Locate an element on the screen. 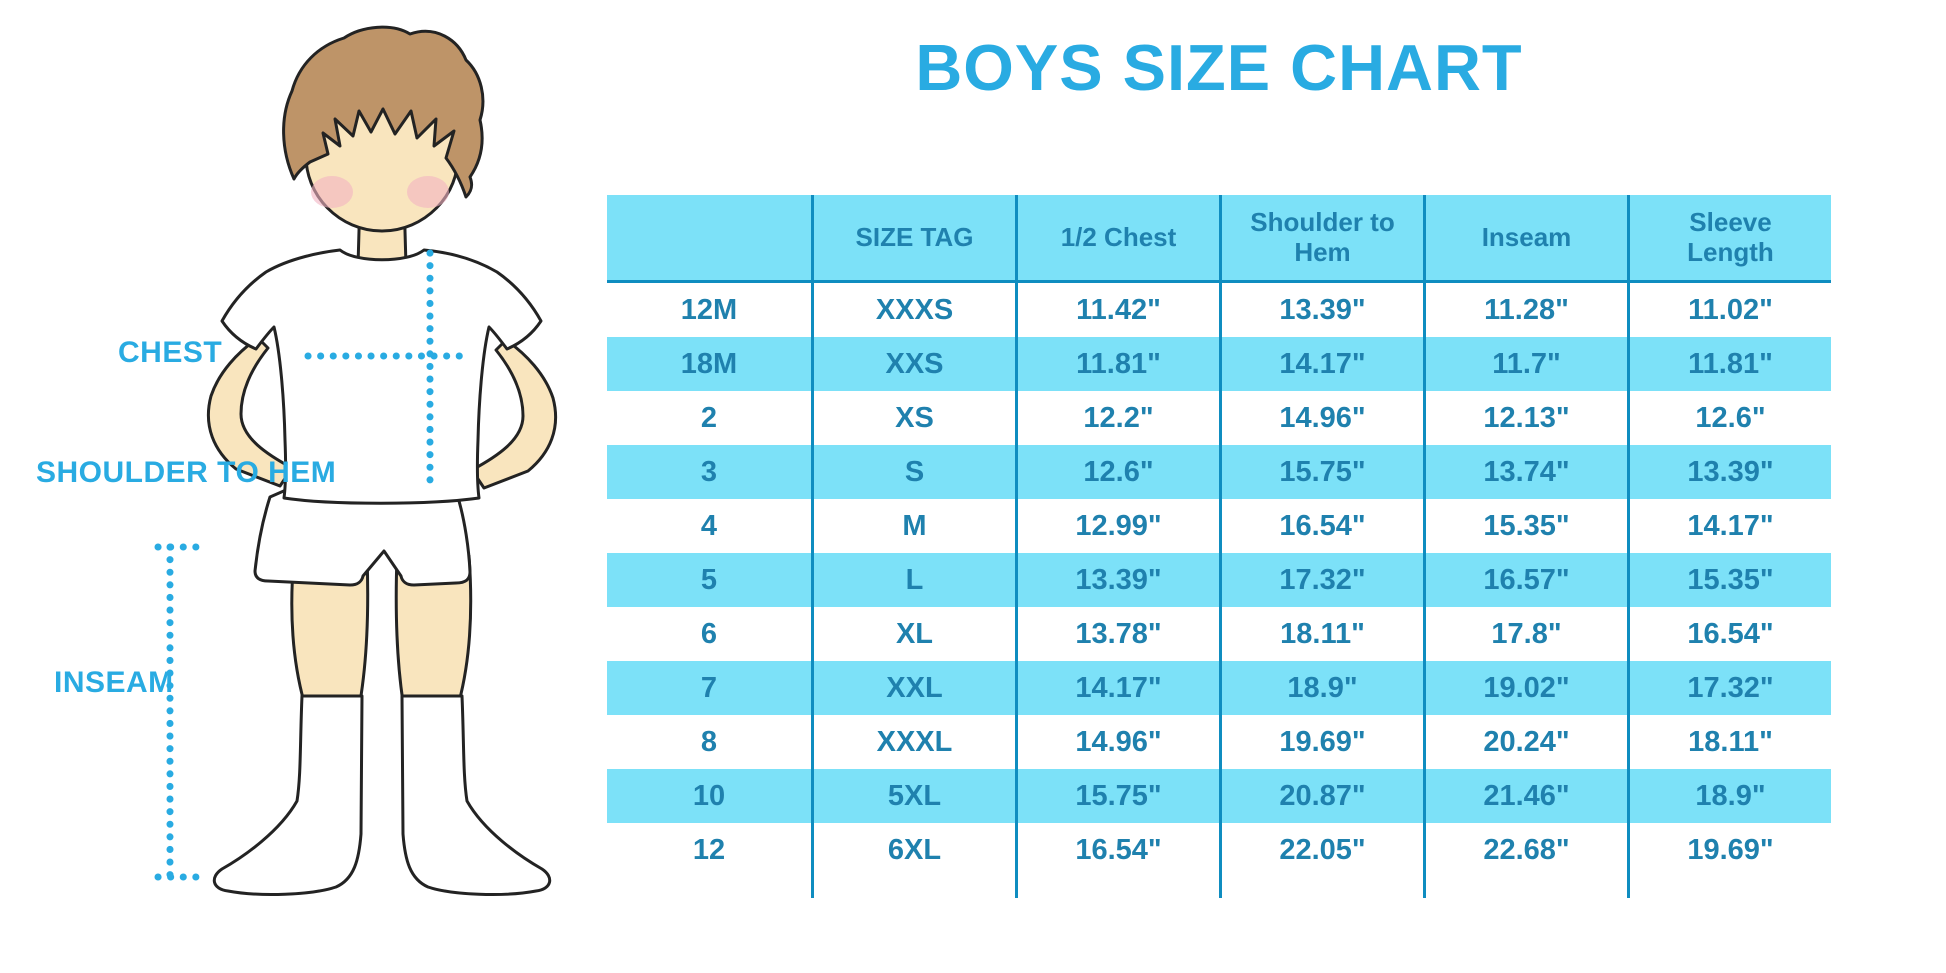 Image resolution: width=1946 pixels, height=973 pixels. row-label: 10 is located at coordinates (709, 796).